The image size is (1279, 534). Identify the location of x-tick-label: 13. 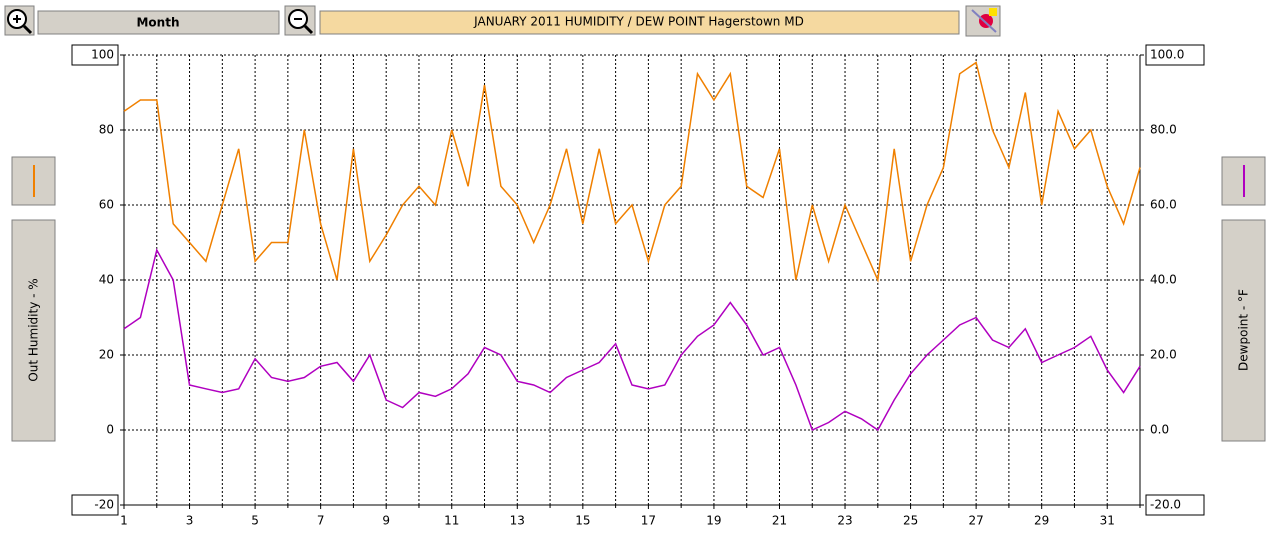
(517, 521).